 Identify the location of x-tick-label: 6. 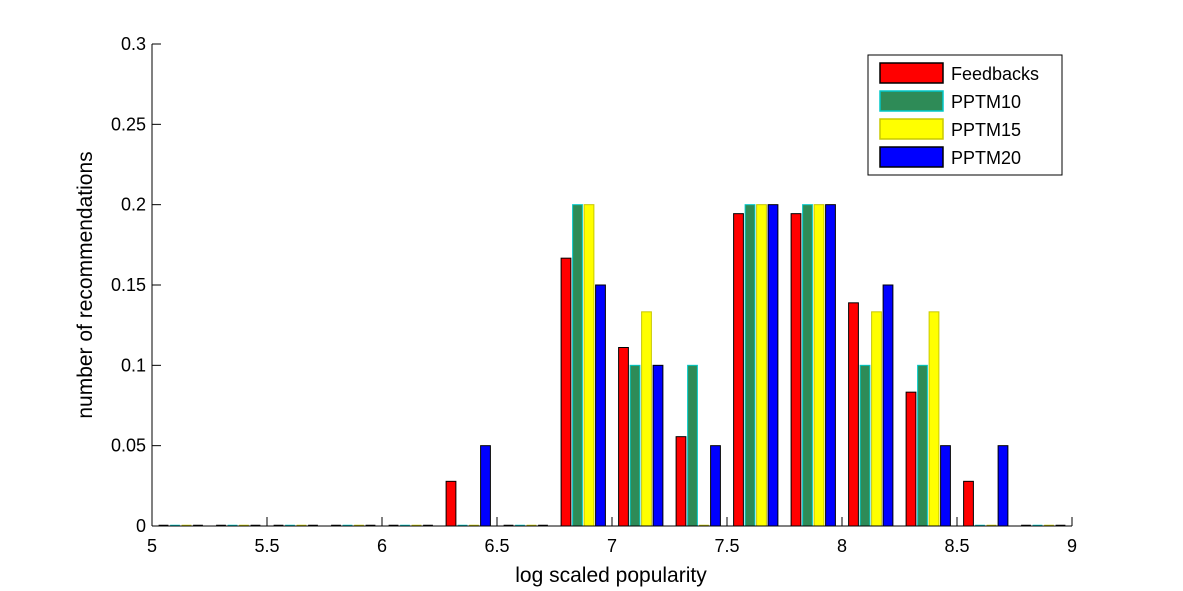
(382, 546).